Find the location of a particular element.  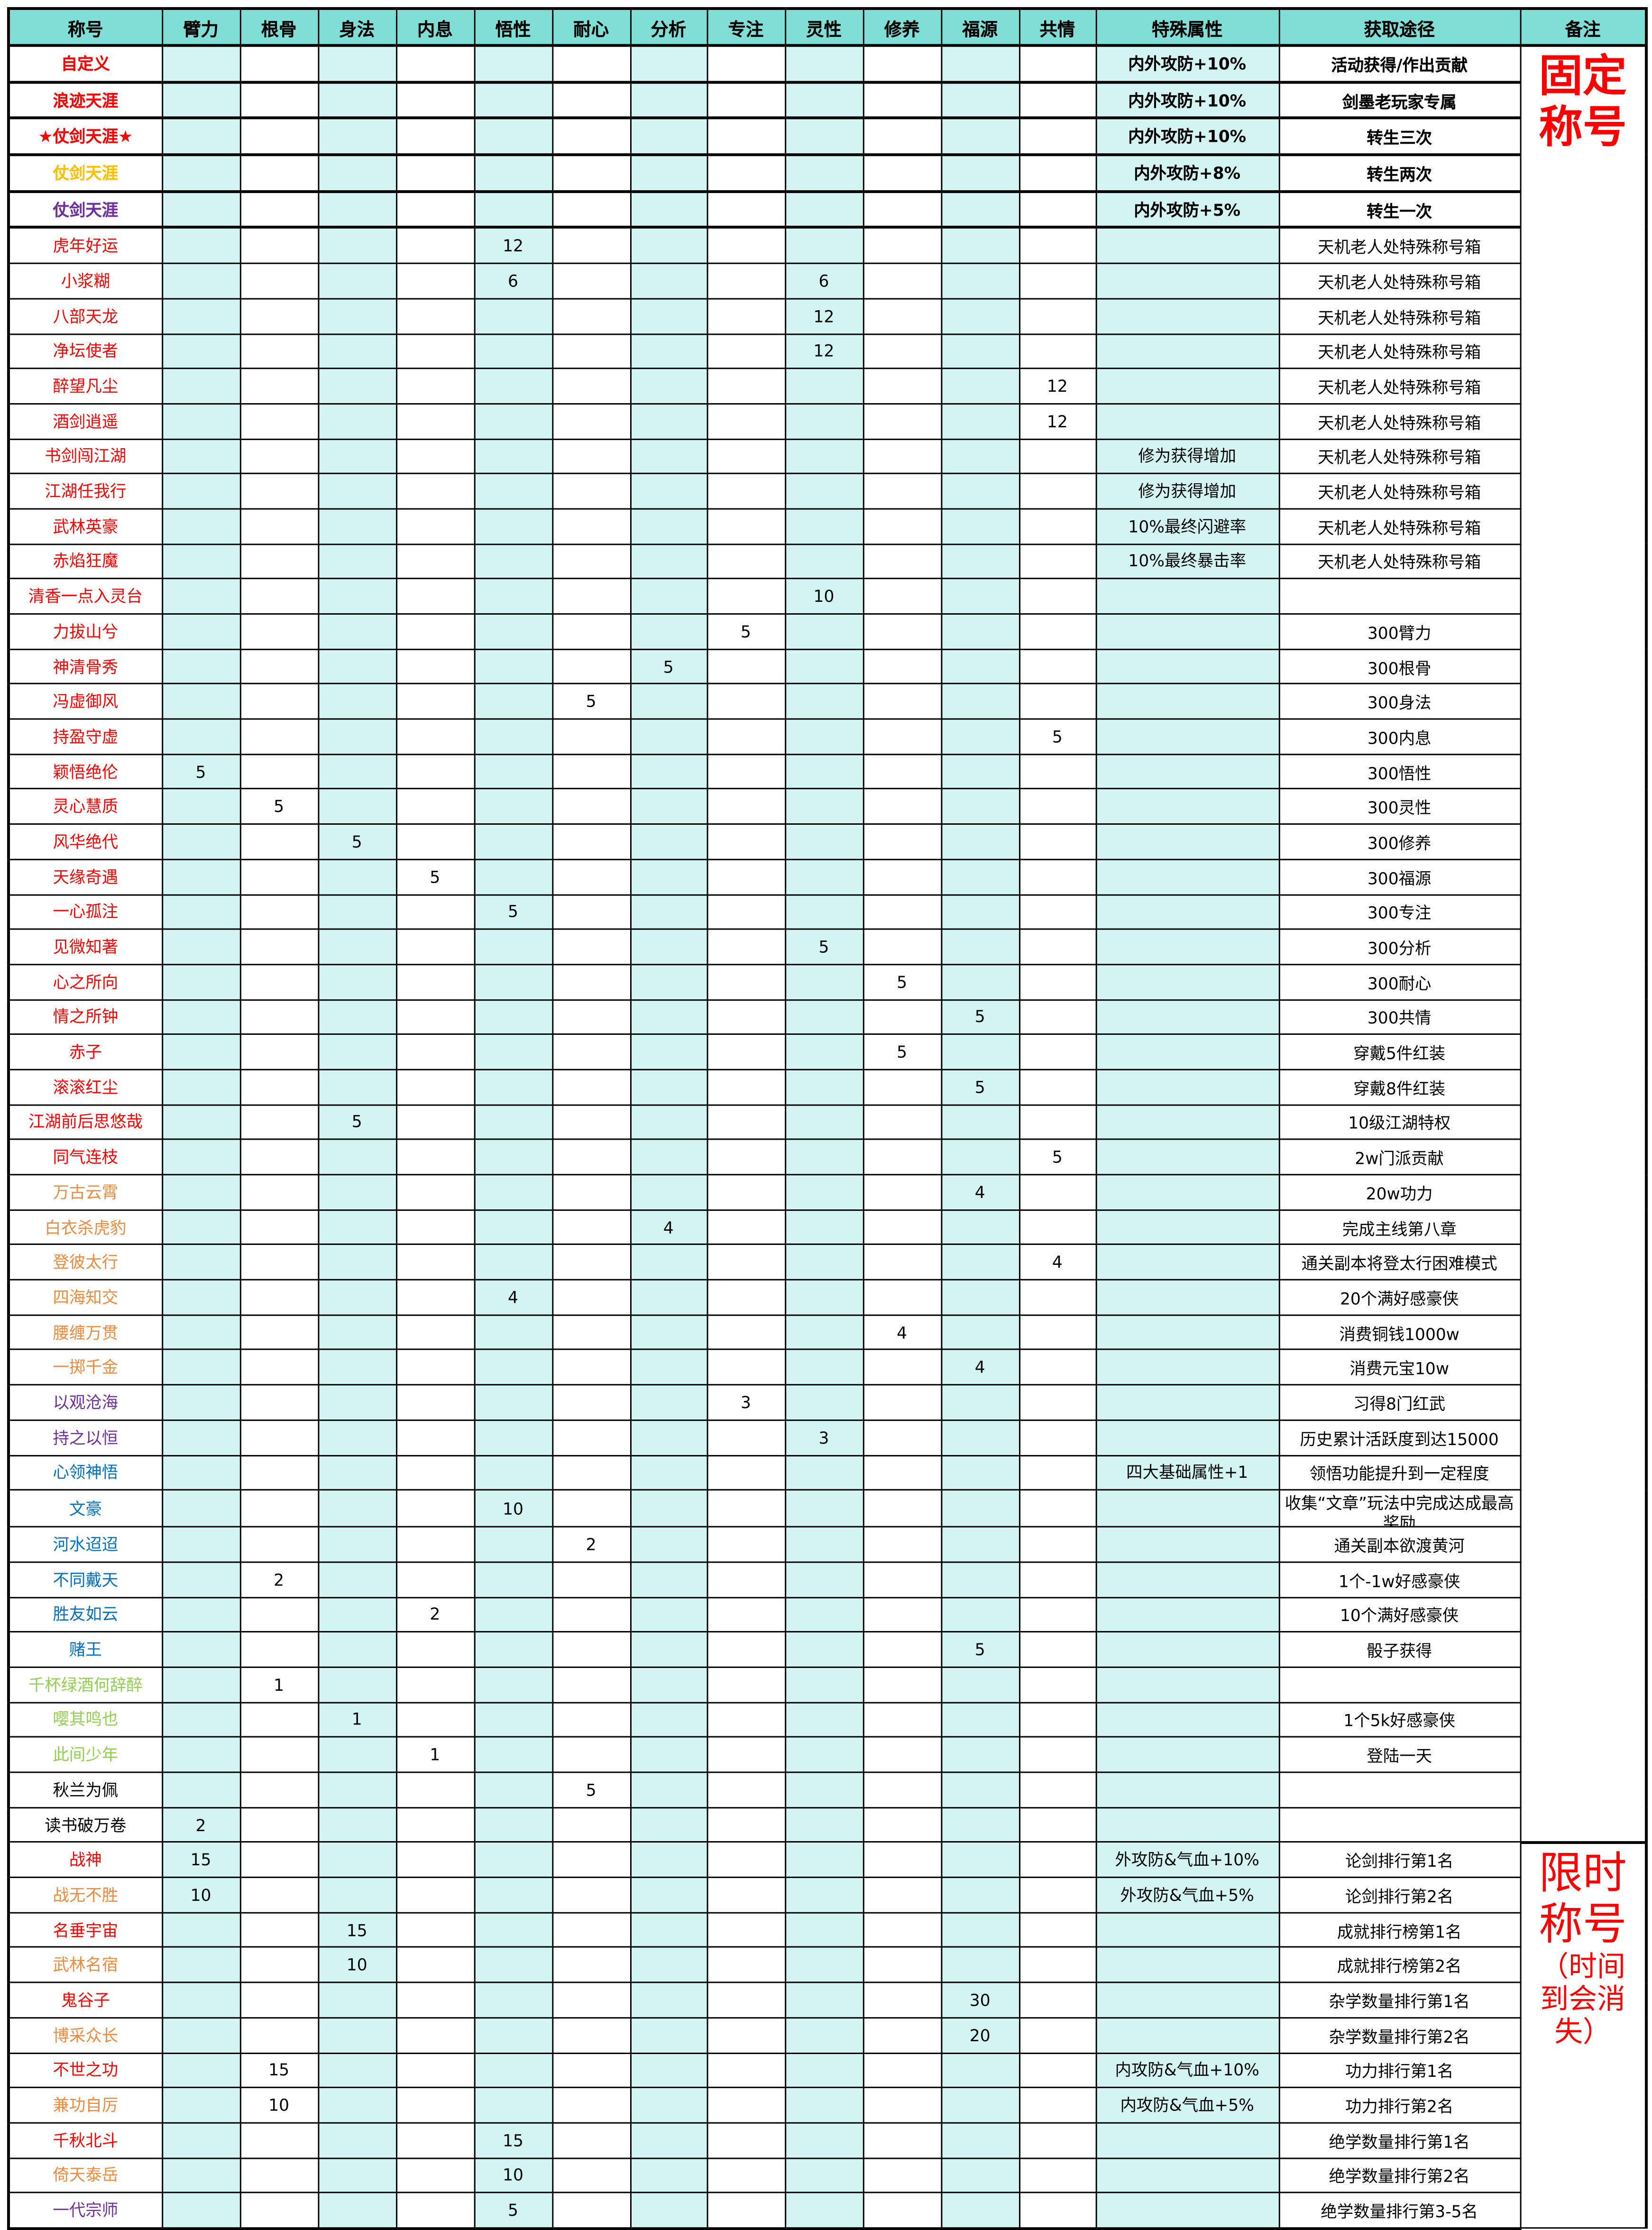

source-cell: 成就排行榜第1名 is located at coordinates (1399, 1930).